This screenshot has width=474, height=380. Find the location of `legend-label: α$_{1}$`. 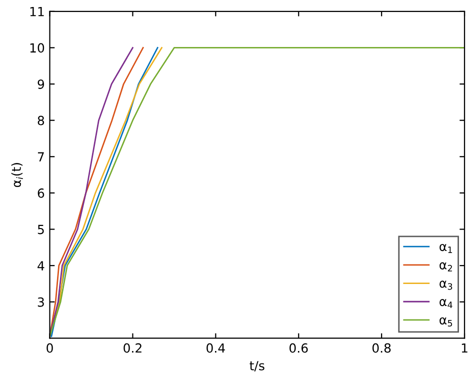

legend-label: α$_{1}$ is located at coordinates (446, 248).